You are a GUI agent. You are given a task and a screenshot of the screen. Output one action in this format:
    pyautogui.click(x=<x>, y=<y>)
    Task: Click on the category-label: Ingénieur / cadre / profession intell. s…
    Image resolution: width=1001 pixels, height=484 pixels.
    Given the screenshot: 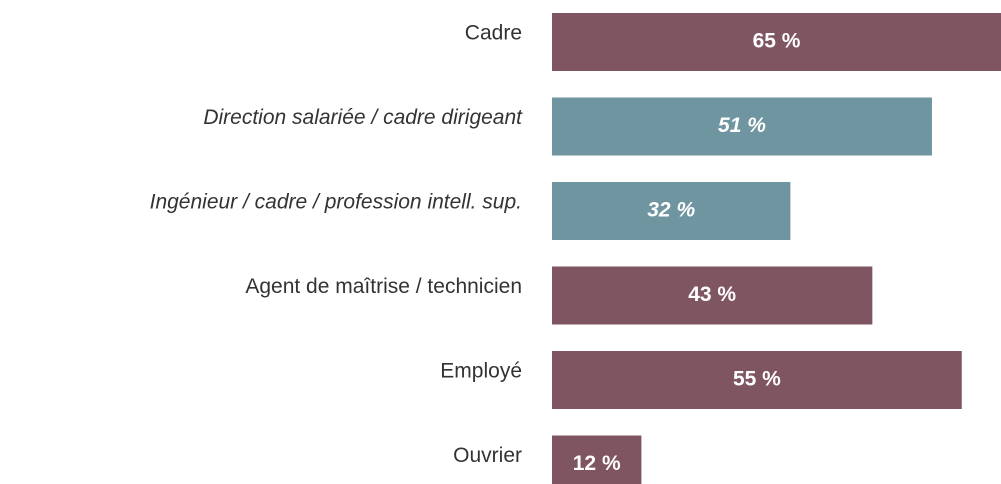 What is the action you would take?
    pyautogui.click(x=336, y=202)
    